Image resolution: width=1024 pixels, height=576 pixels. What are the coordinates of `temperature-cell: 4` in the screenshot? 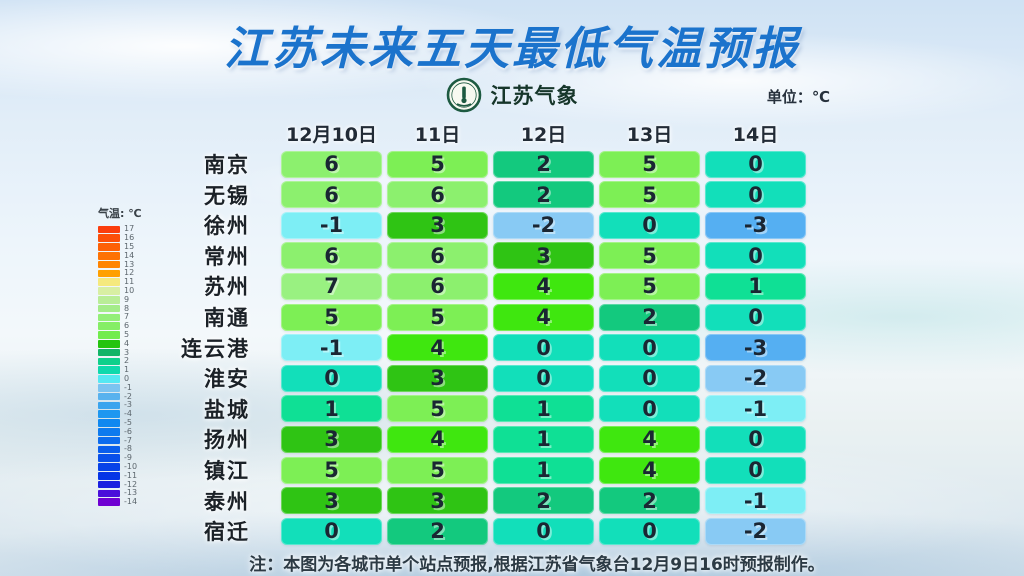 It's located at (437, 439).